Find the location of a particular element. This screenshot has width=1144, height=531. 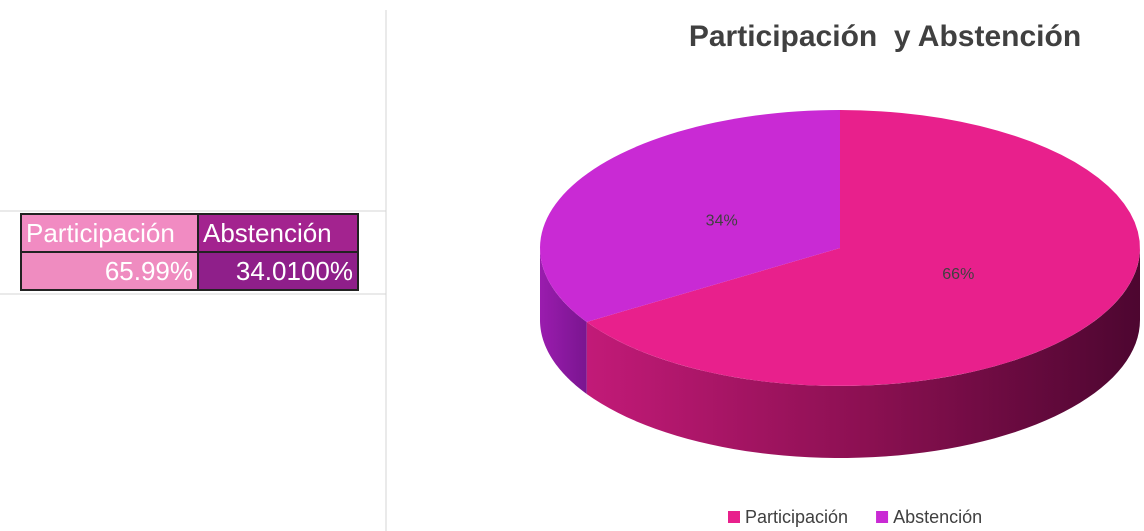

header-cell: Abstención is located at coordinates (278, 233).